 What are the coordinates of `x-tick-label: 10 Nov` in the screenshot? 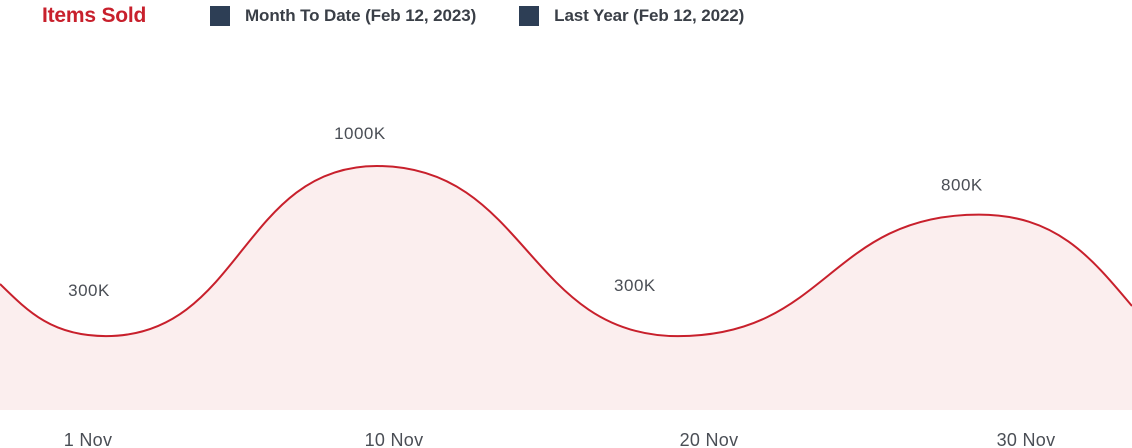 It's located at (394, 439).